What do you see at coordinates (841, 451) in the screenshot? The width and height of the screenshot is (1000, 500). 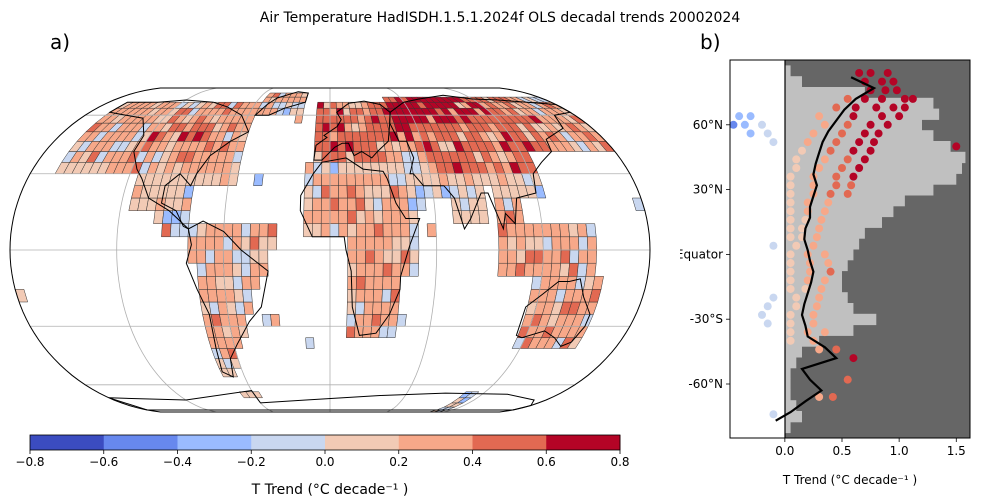 I see `x-tick-label: 0.5` at bounding box center [841, 451].